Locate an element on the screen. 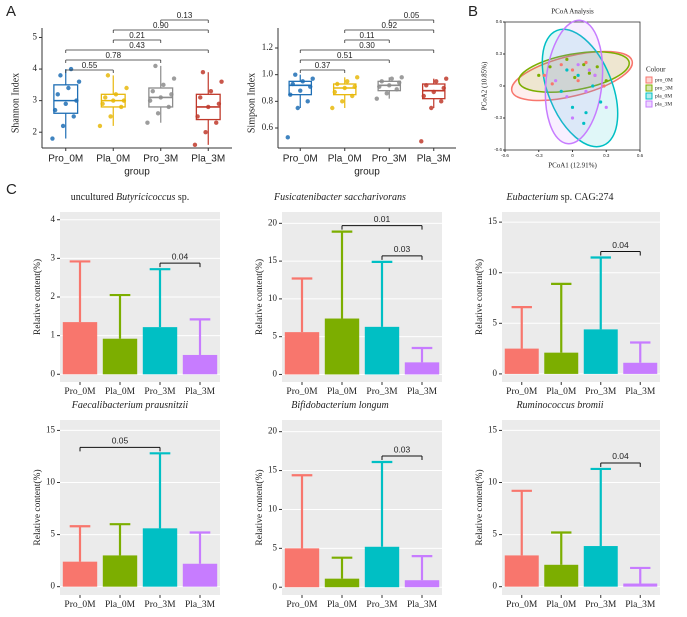  chart-title: Bifidobacterium longum is located at coordinates (340, 405).